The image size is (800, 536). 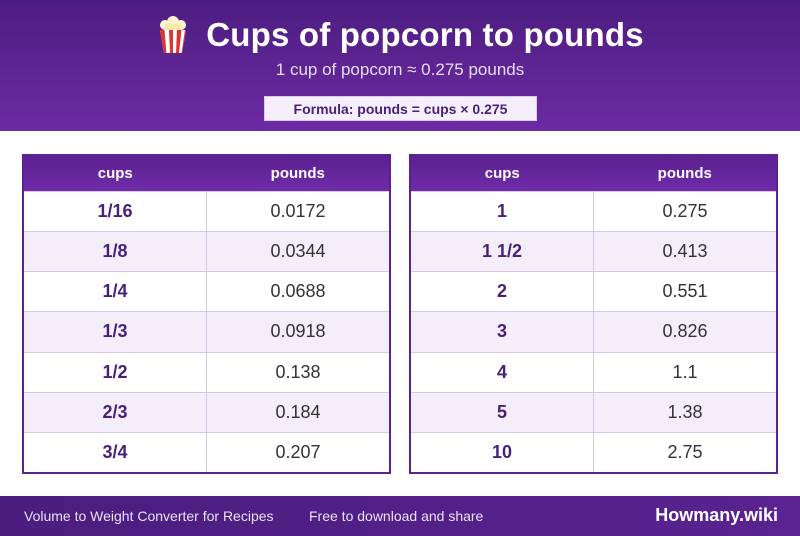 What do you see at coordinates (502, 452) in the screenshot?
I see `cups-cell: 10` at bounding box center [502, 452].